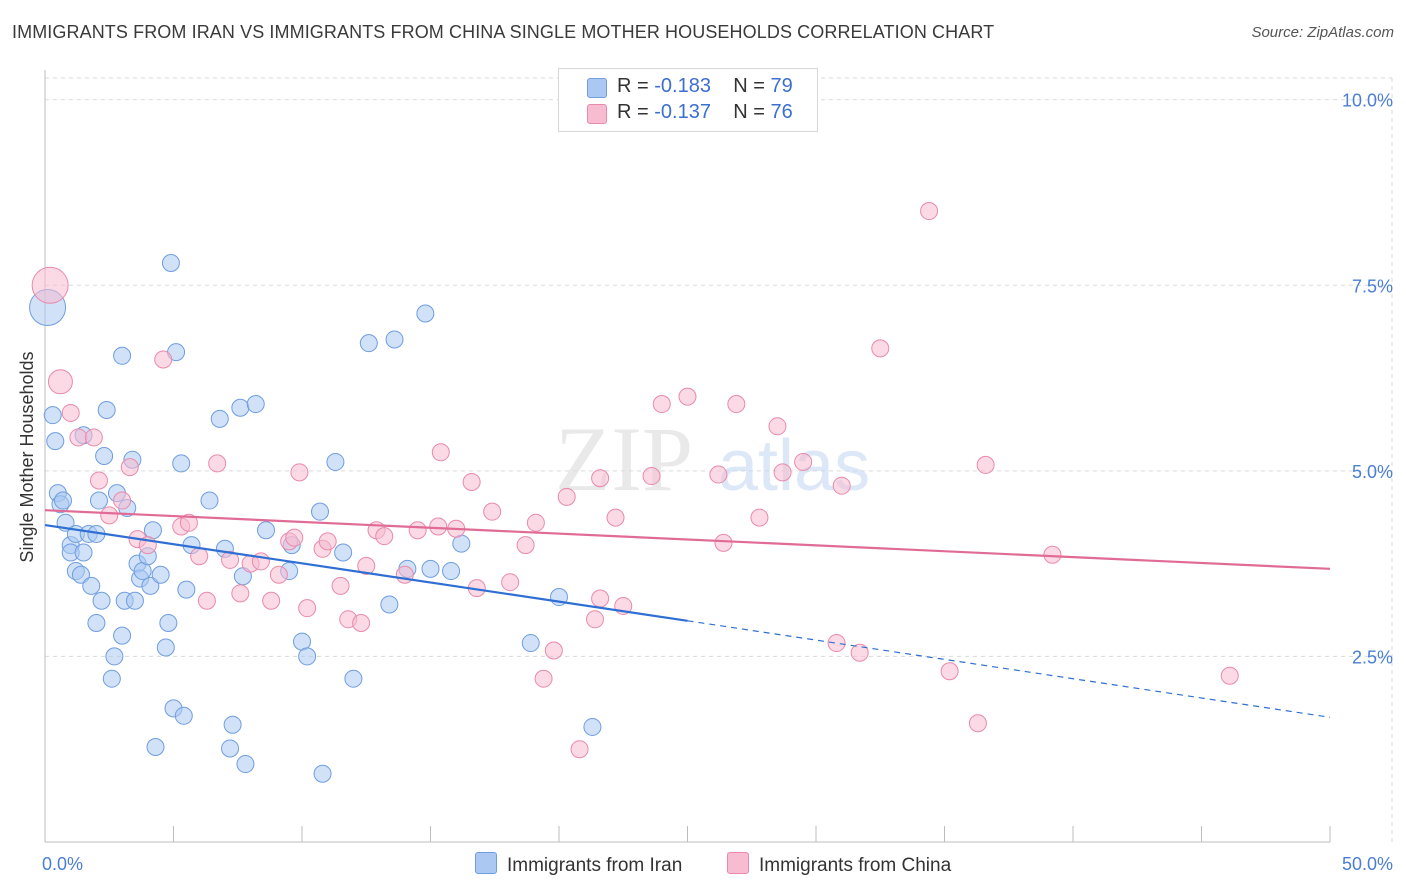 The image size is (1406, 892). Describe the element at coordinates (578, 864) in the screenshot. I see `bottom-legend-iran: Immigrants from Iran` at that location.